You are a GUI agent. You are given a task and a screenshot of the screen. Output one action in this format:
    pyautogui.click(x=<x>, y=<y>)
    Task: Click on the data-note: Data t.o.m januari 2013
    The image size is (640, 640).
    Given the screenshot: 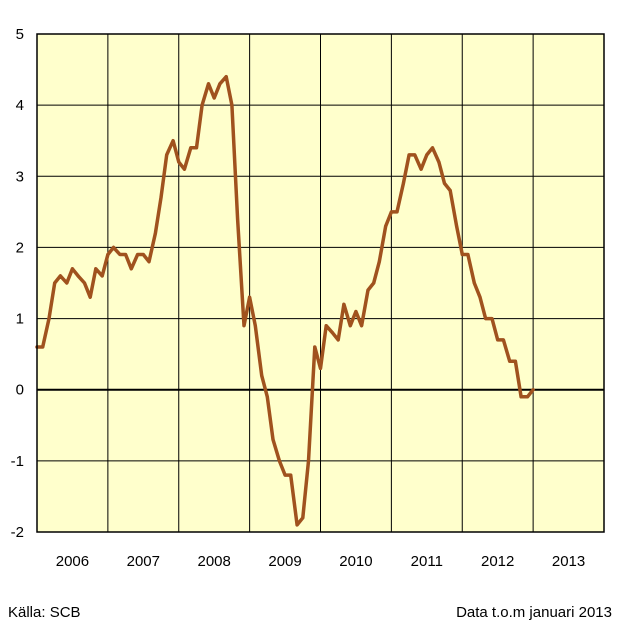 What is the action you would take?
    pyautogui.click(x=534, y=612)
    